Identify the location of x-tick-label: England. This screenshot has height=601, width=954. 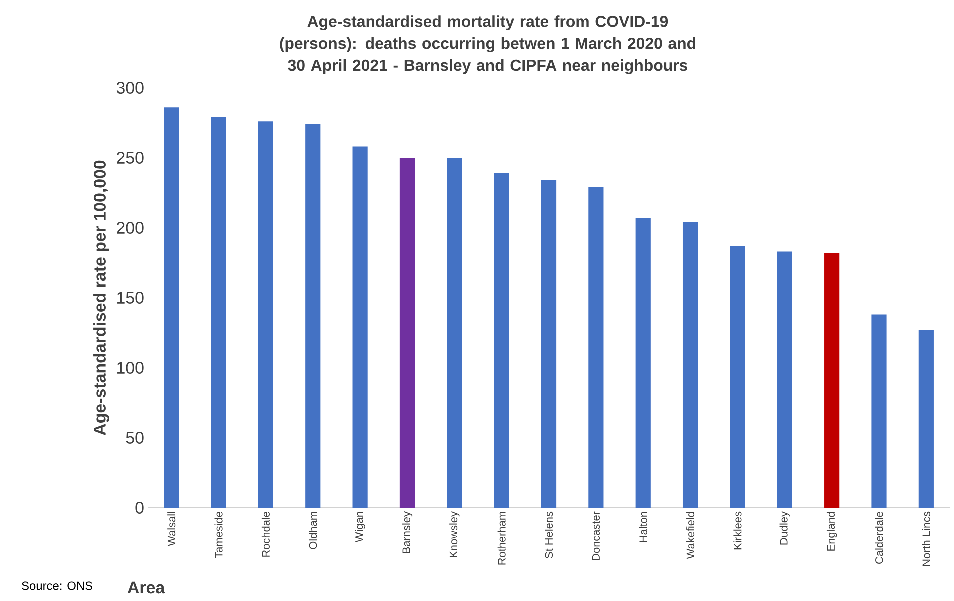
(832, 531).